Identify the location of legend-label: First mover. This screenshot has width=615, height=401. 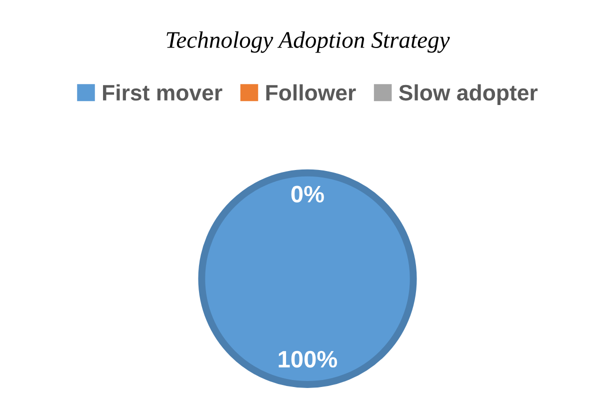
(162, 92).